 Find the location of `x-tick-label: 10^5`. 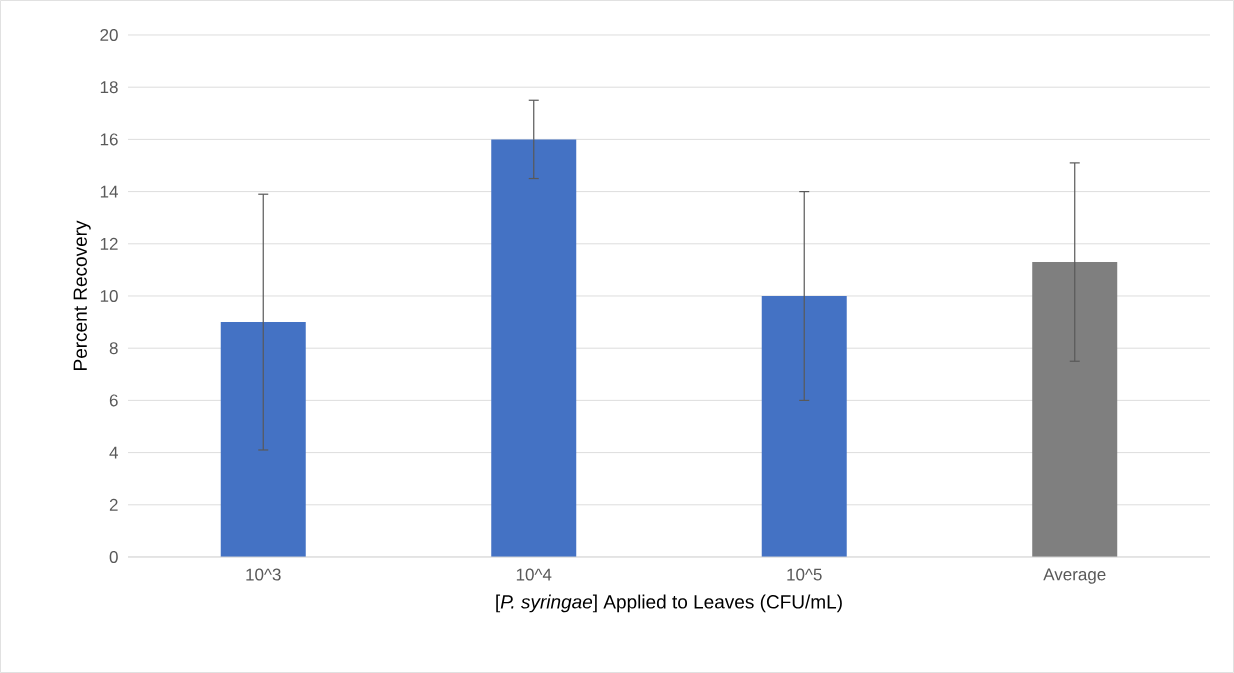

x-tick-label: 10^5 is located at coordinates (804, 574).